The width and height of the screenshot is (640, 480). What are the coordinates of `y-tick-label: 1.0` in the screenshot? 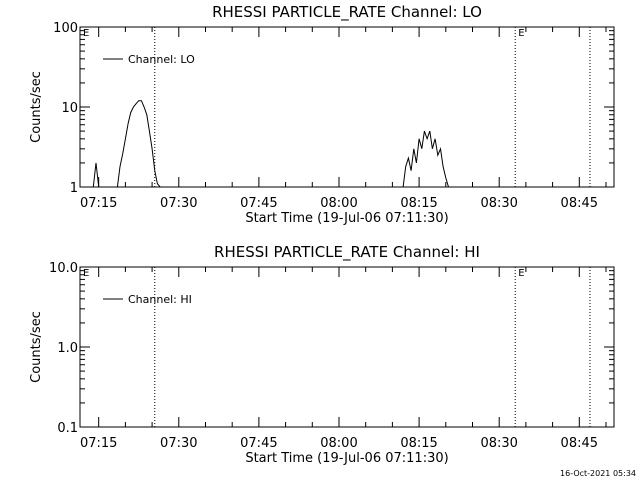 It's located at (67, 348).